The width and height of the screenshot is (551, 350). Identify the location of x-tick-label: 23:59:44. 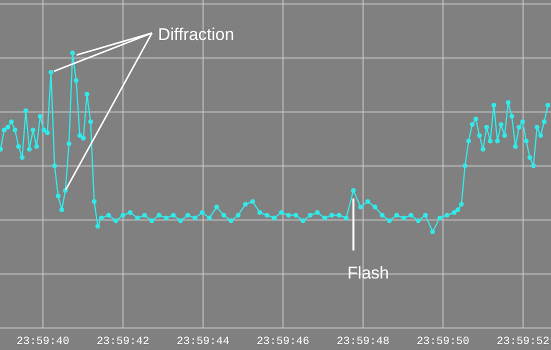
(203, 342).